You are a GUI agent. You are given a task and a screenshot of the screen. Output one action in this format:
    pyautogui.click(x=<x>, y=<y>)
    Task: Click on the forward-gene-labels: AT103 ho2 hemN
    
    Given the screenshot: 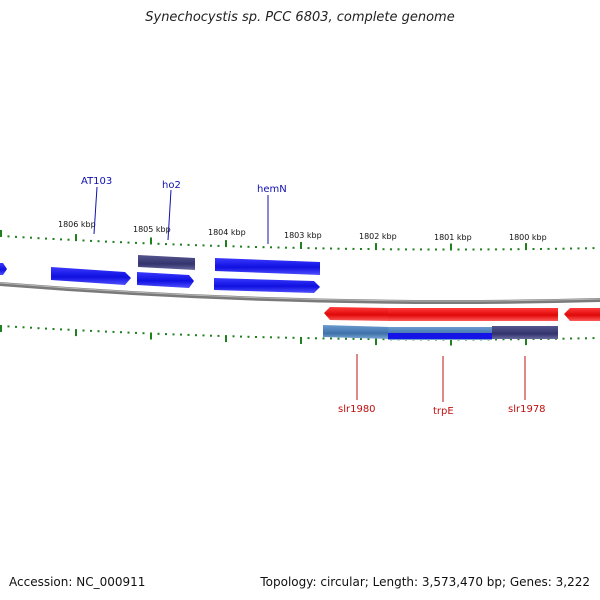 What is the action you would take?
    pyautogui.click(x=184, y=210)
    